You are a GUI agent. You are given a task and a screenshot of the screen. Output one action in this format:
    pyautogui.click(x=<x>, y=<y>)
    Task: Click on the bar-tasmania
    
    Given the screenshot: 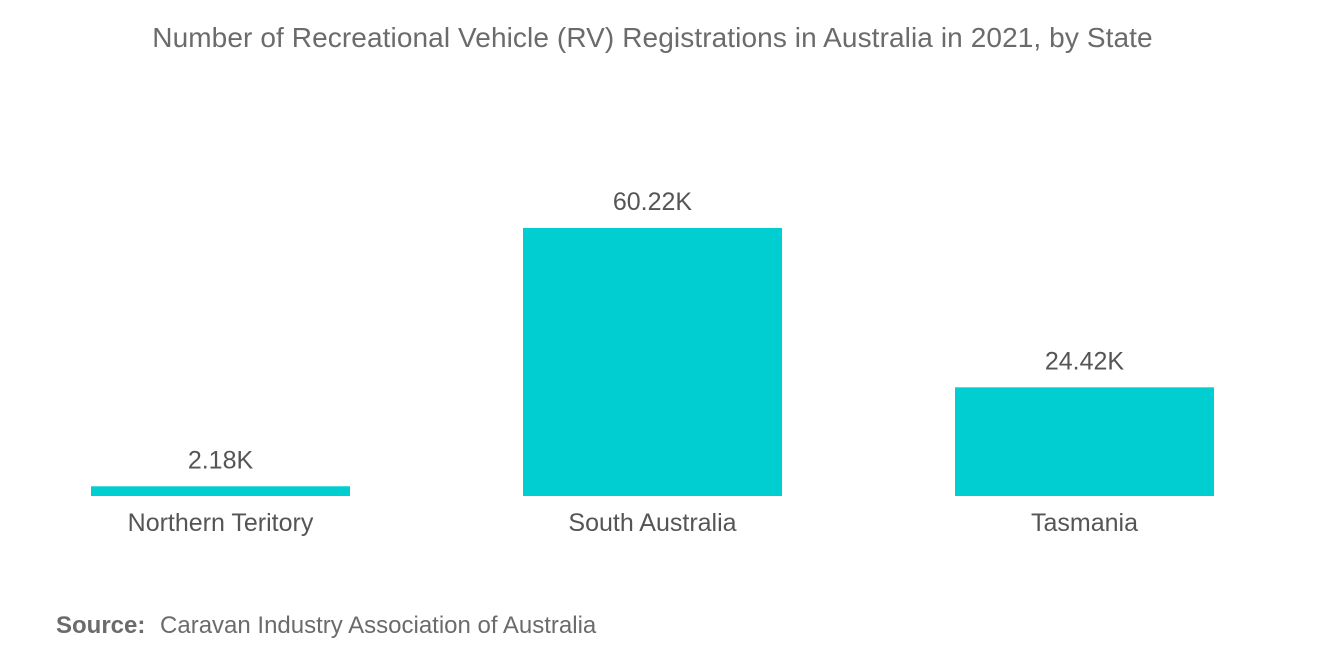 What is the action you would take?
    pyautogui.click(x=1084, y=441)
    